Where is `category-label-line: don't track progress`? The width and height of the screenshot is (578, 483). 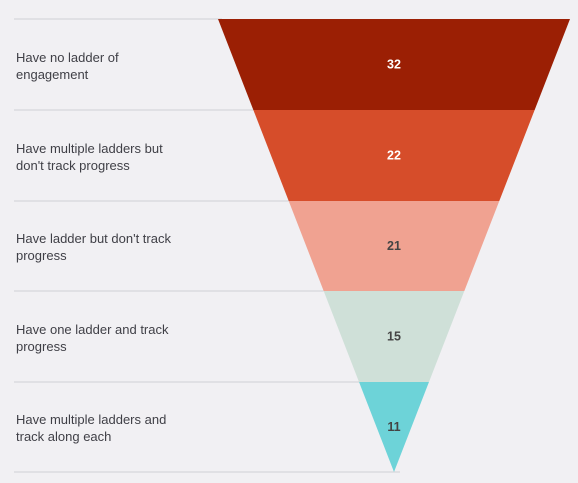 category-label-line: don't track progress is located at coordinates (73, 165).